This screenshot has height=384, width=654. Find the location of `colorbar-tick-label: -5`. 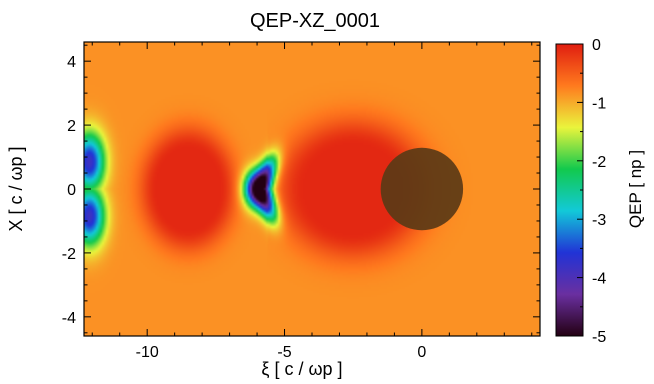

colorbar-tick-label: -5 is located at coordinates (599, 337).